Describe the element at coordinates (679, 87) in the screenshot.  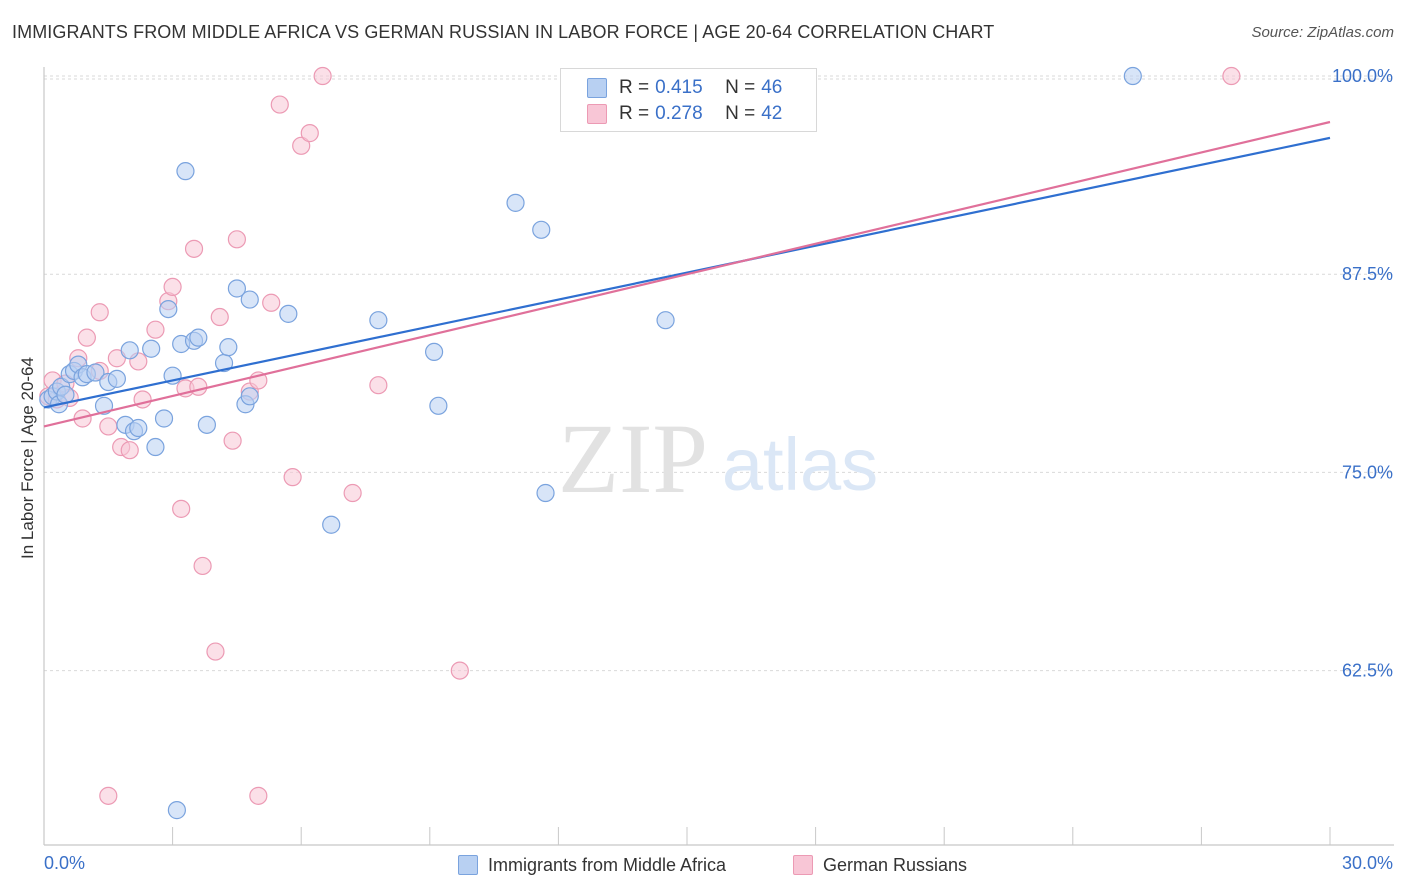
I see `blue-r-value: 0.415` at that location.